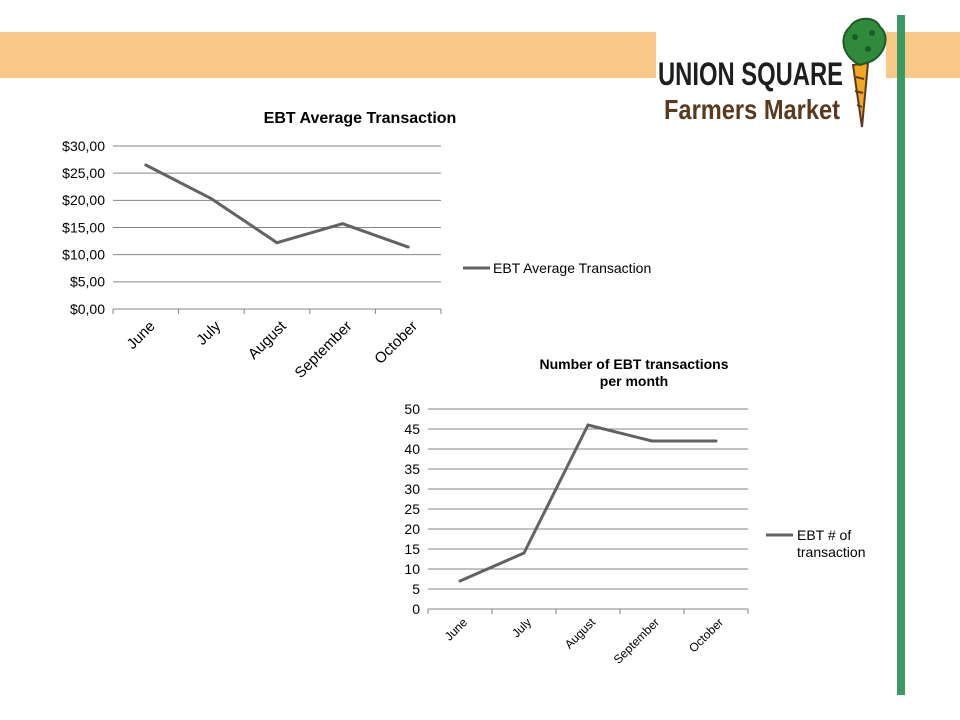 This screenshot has height=720, width=960. What do you see at coordinates (634, 381) in the screenshot?
I see `chart-title-line-2: per month` at bounding box center [634, 381].